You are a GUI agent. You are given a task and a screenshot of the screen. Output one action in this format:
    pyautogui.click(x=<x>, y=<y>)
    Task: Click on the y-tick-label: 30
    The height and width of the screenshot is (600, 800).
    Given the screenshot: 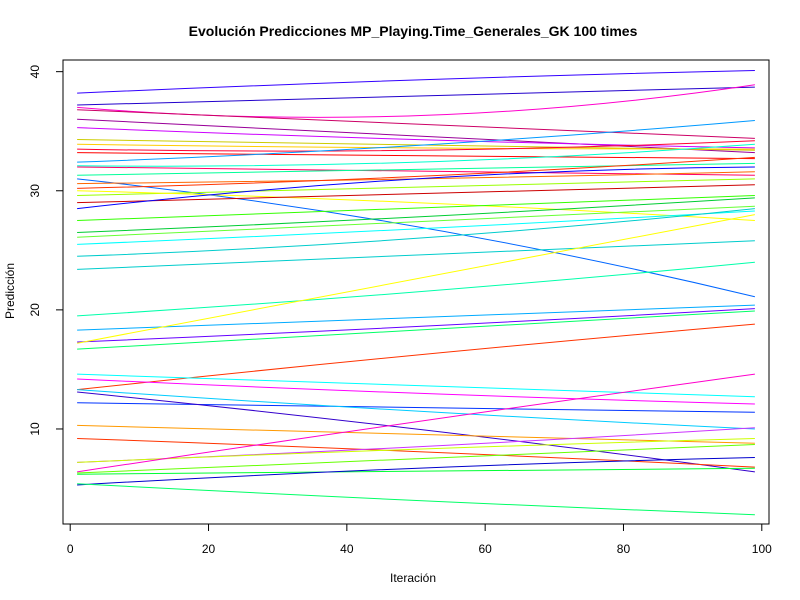 What is the action you would take?
    pyautogui.click(x=35, y=191)
    